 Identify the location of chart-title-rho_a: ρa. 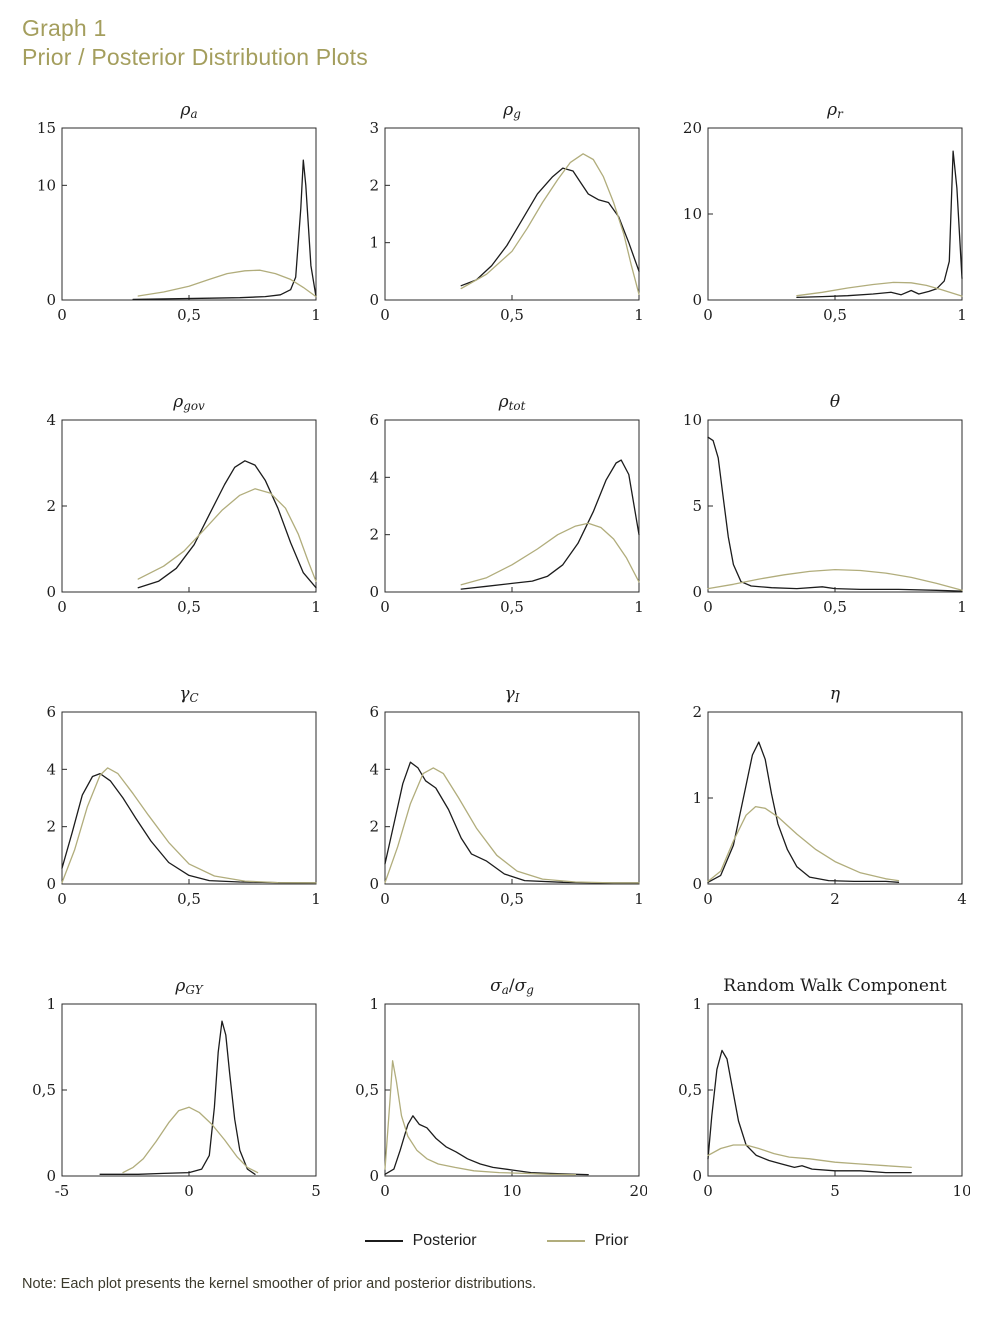
(189, 110).